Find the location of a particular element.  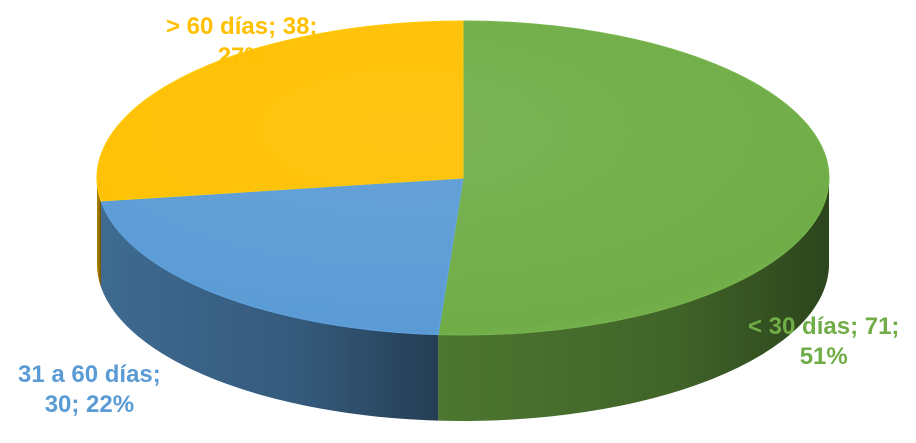

data-label-less-30-days: < 30 días; 71; 51% is located at coordinates (824, 341).